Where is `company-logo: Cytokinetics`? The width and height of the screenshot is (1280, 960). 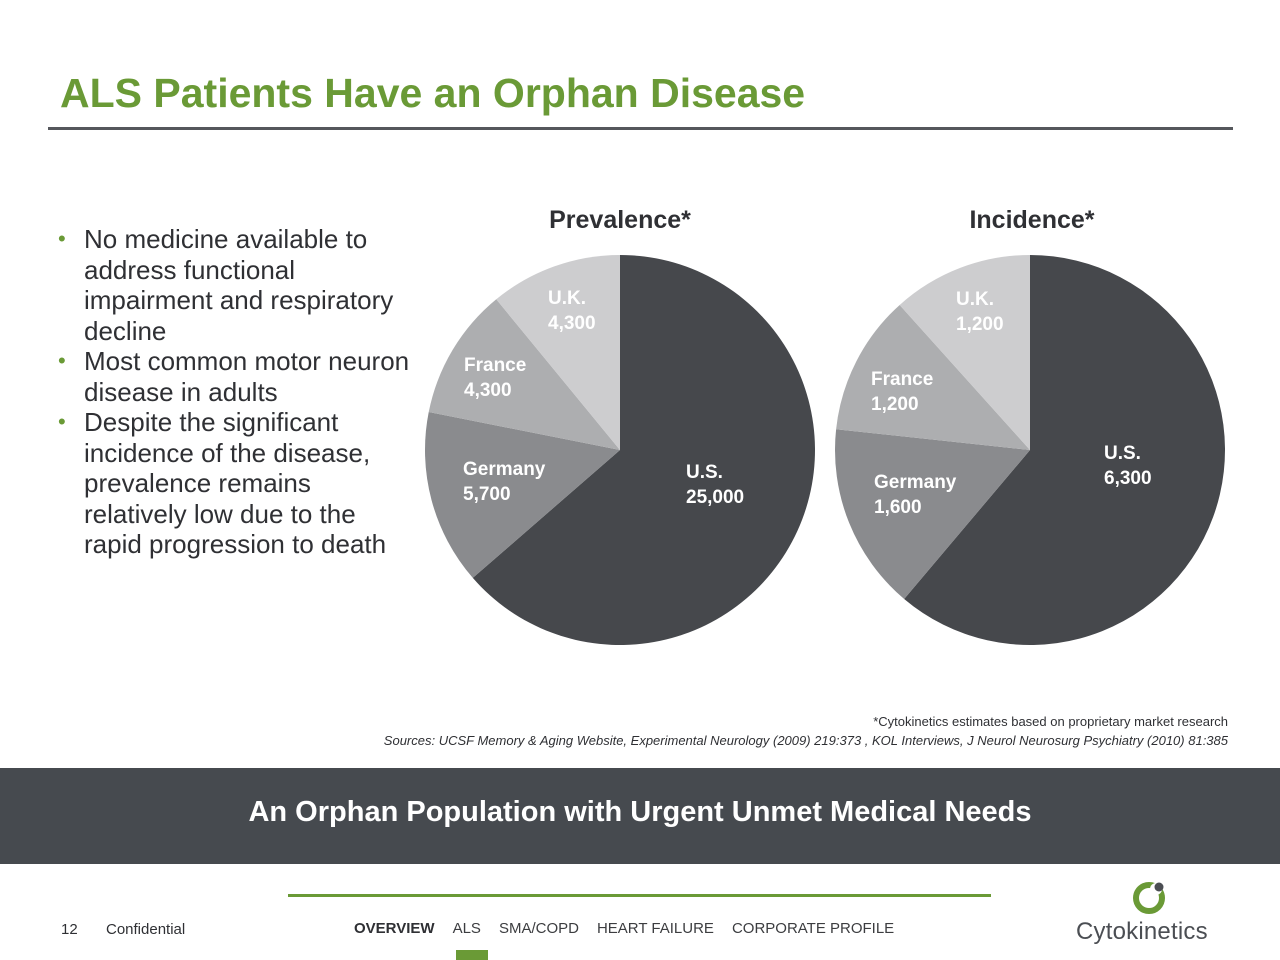
company-logo: Cytokinetics is located at coordinates (1151, 913).